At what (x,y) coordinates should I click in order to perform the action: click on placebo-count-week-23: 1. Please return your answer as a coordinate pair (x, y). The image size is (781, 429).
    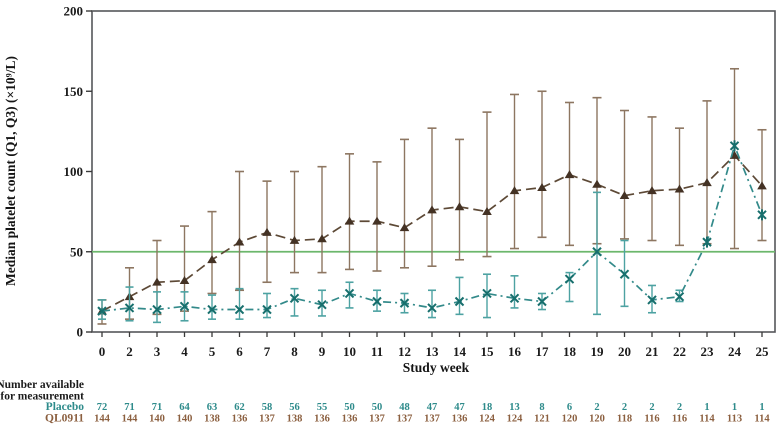
    Looking at the image, I should click on (706, 407).